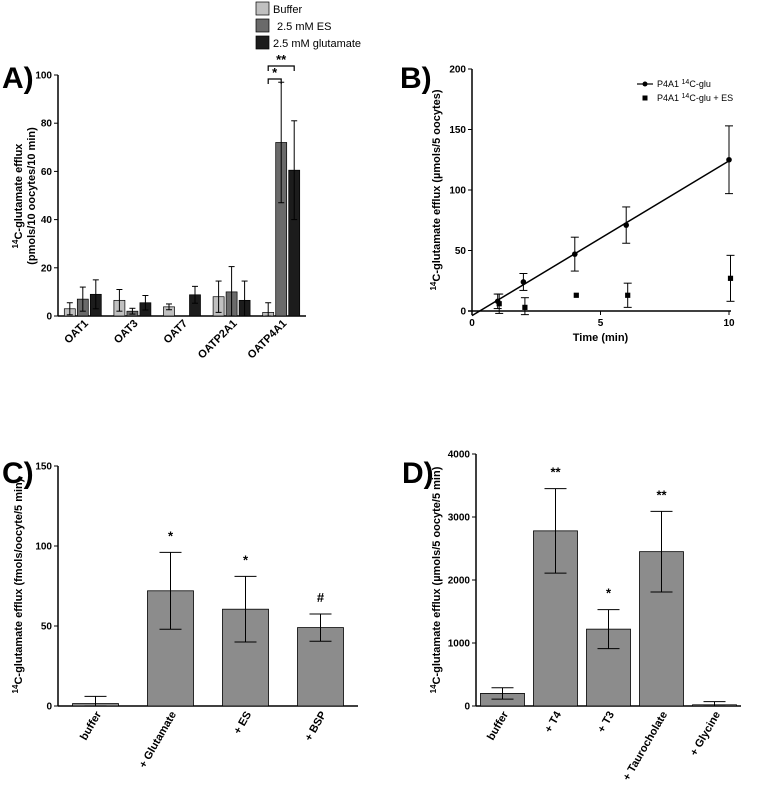 This screenshot has width=761, height=785. What do you see at coordinates (158, 740) in the screenshot?
I see `category-label-c: + Glutamate` at bounding box center [158, 740].